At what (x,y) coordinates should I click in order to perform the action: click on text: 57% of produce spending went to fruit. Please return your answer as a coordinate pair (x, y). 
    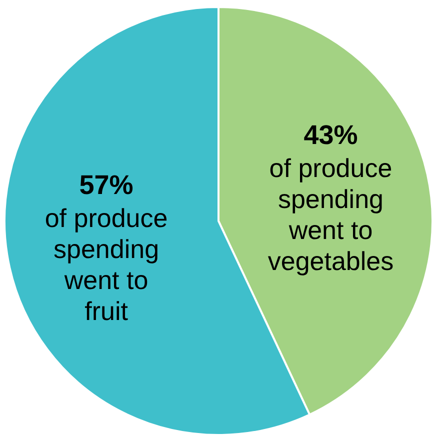
    Looking at the image, I should click on (106, 248).